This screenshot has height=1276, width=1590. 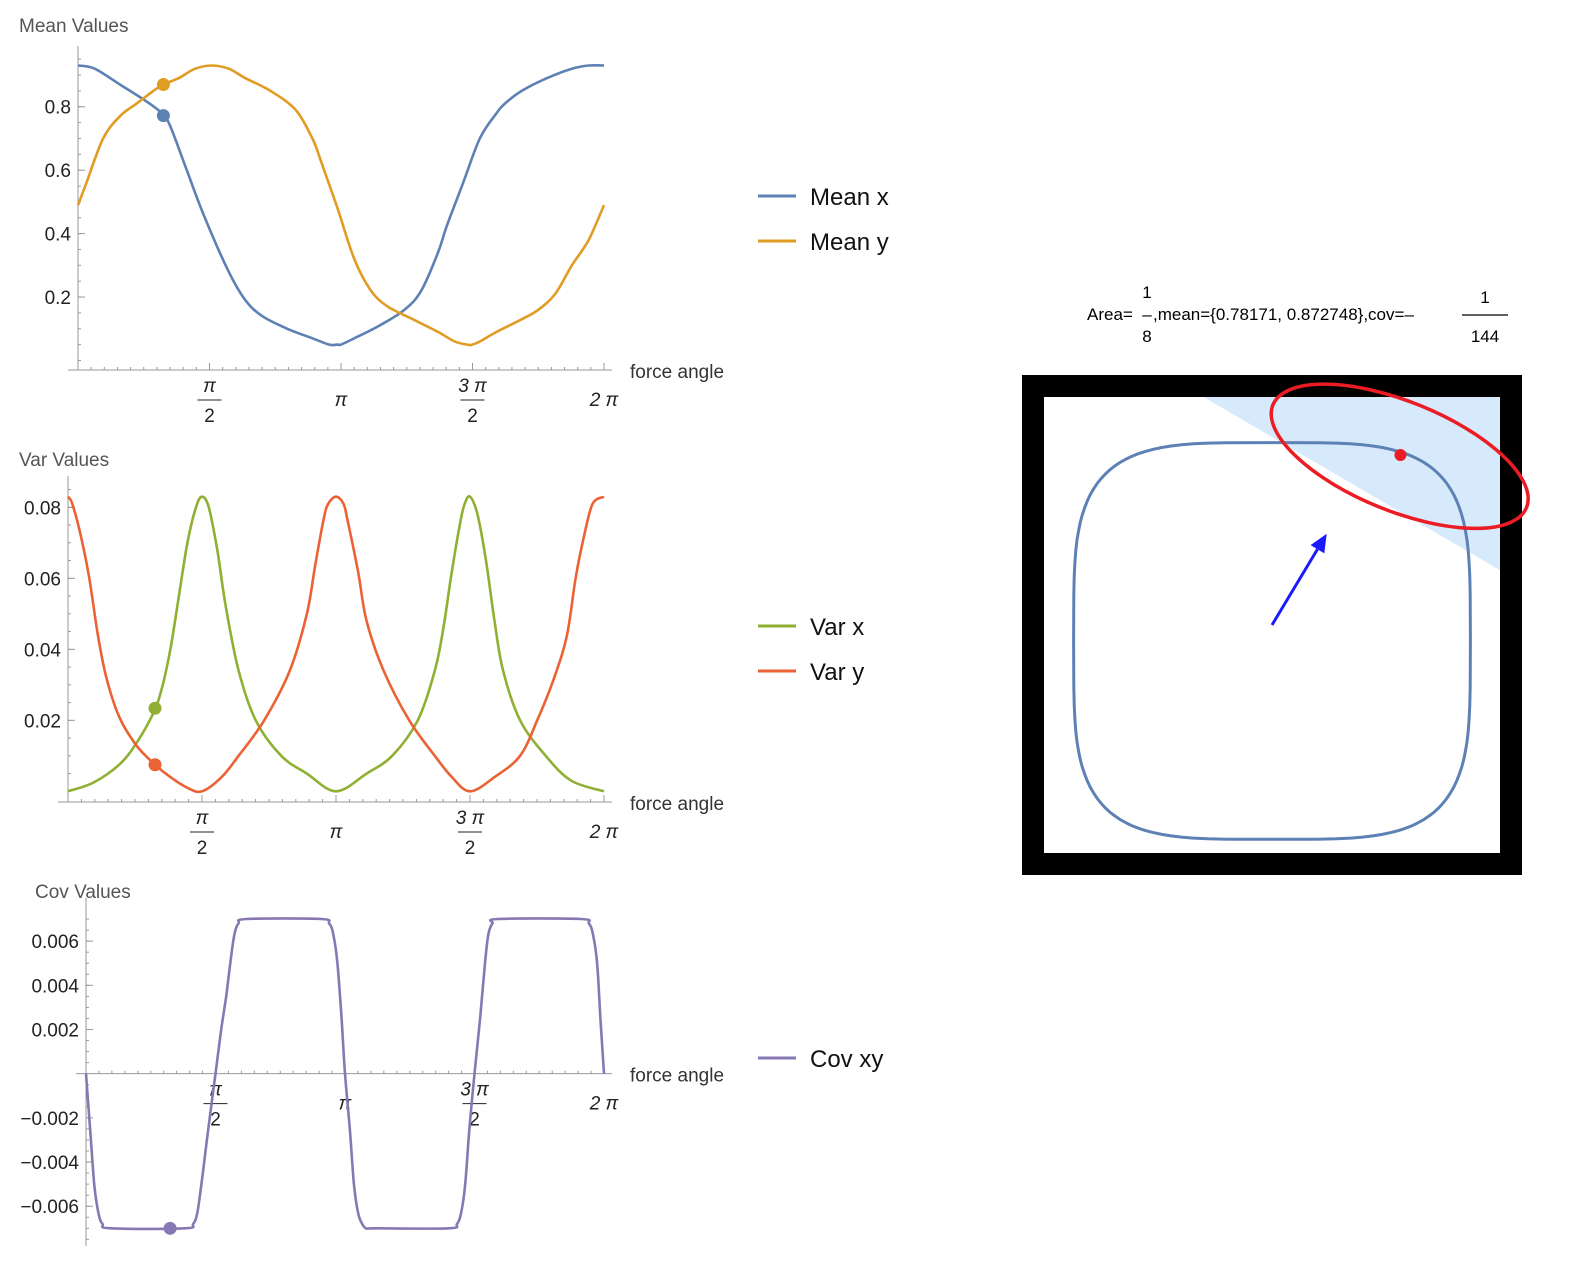 I want to click on y-tick-label: −0.004, so click(x=49, y=1163).